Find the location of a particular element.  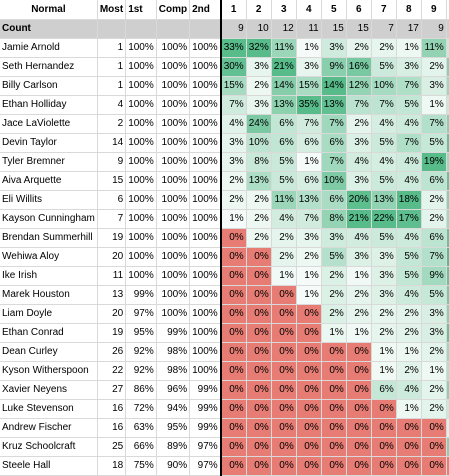

most-value: 27 is located at coordinates (112, 390).